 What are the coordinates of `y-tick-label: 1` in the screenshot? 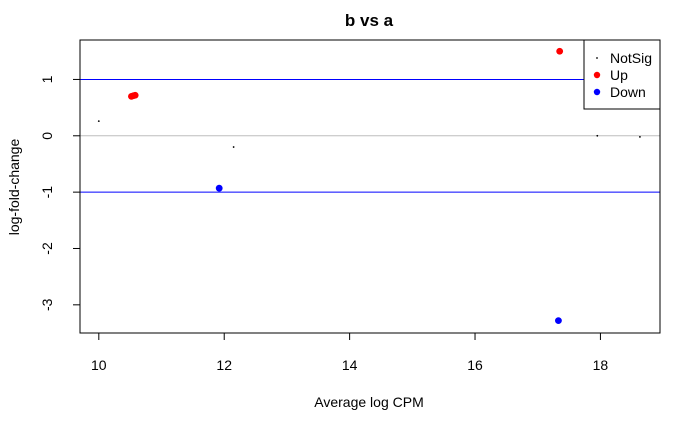 It's located at (47, 79).